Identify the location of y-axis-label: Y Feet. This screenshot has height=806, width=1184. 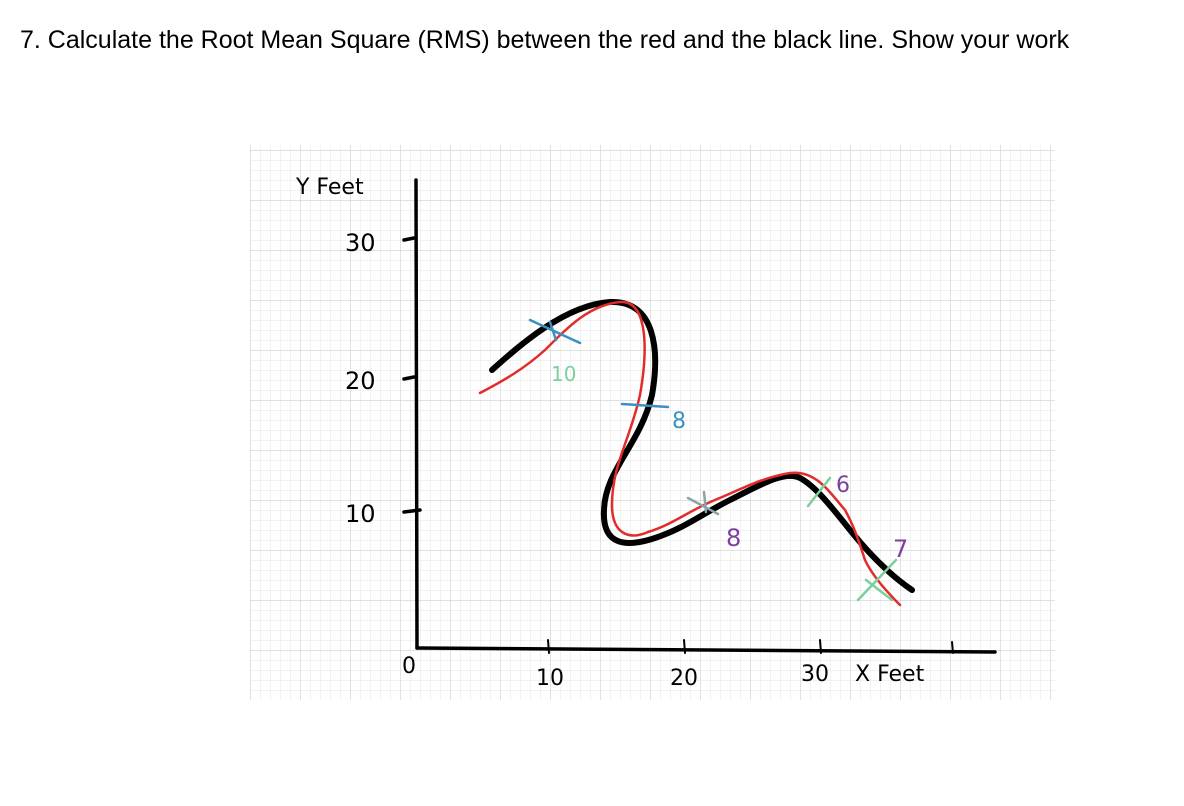
(329, 187).